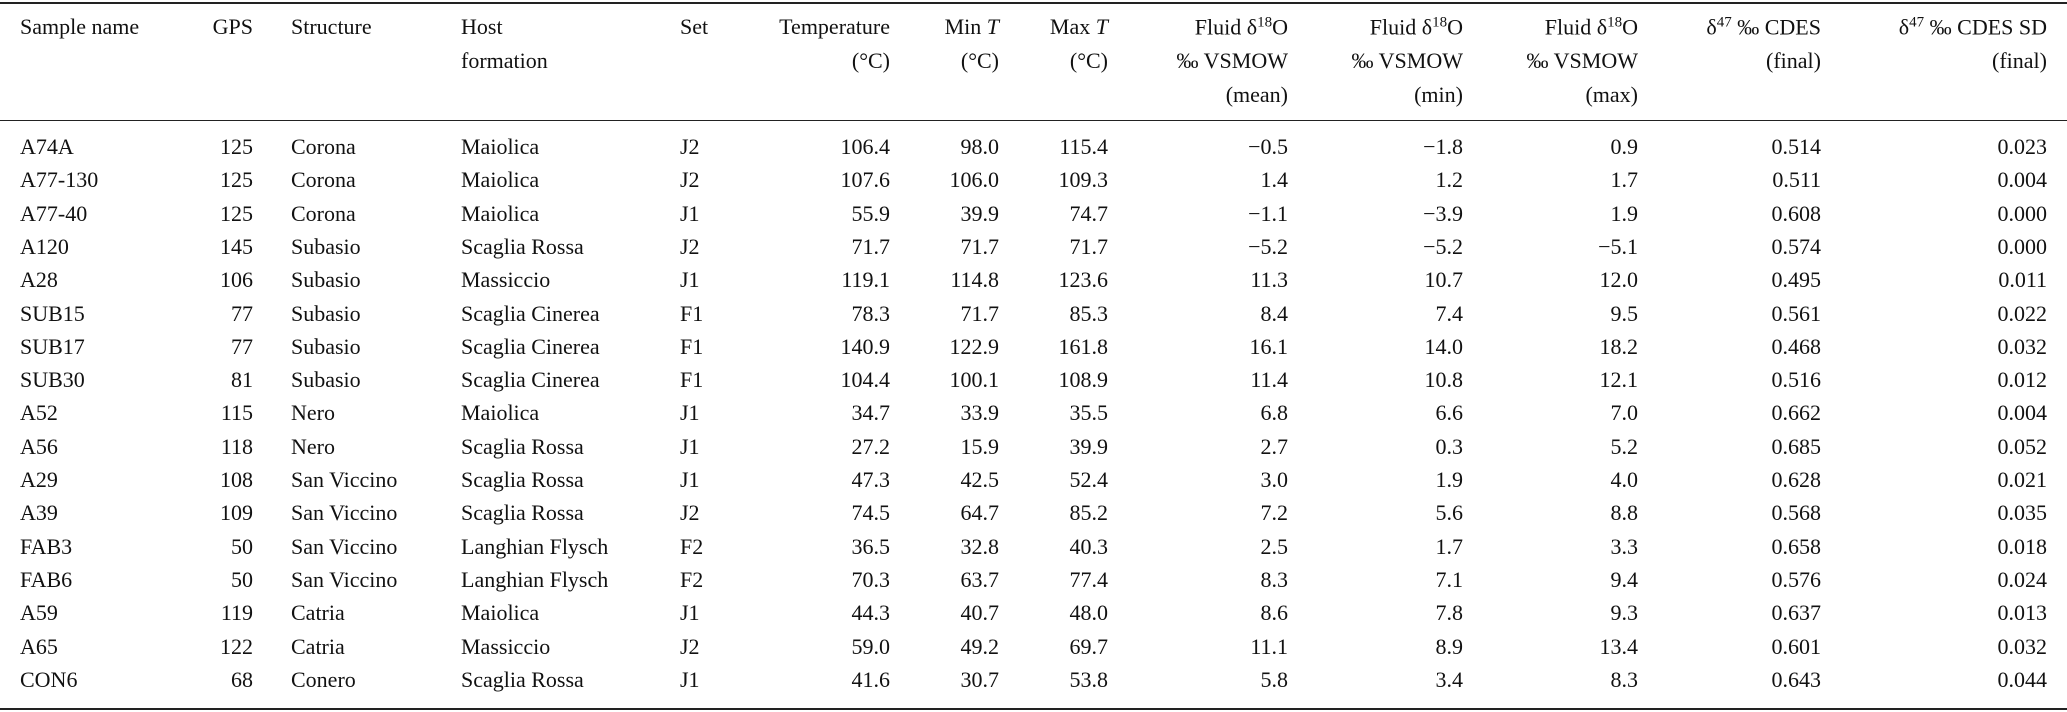 The width and height of the screenshot is (2067, 712). Describe the element at coordinates (965, 26) in the screenshot. I see `header-text: Min` at that location.